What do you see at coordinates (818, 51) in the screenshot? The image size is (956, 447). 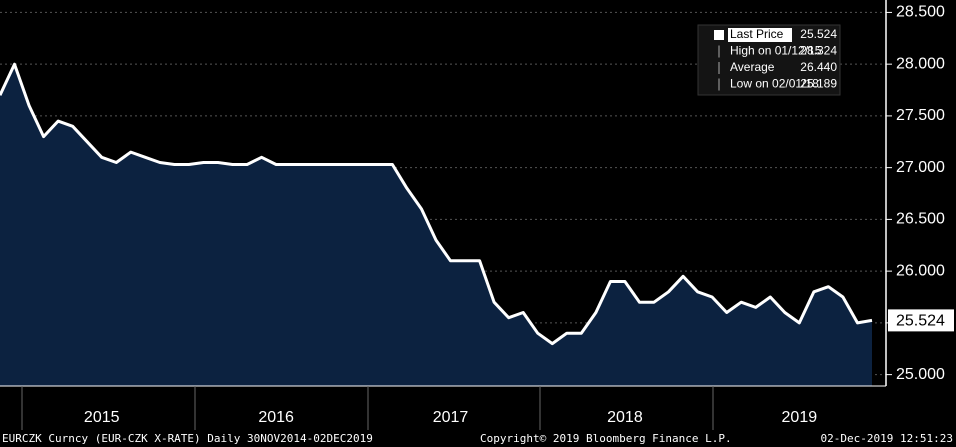 I see `legend-value: 28.324` at bounding box center [818, 51].